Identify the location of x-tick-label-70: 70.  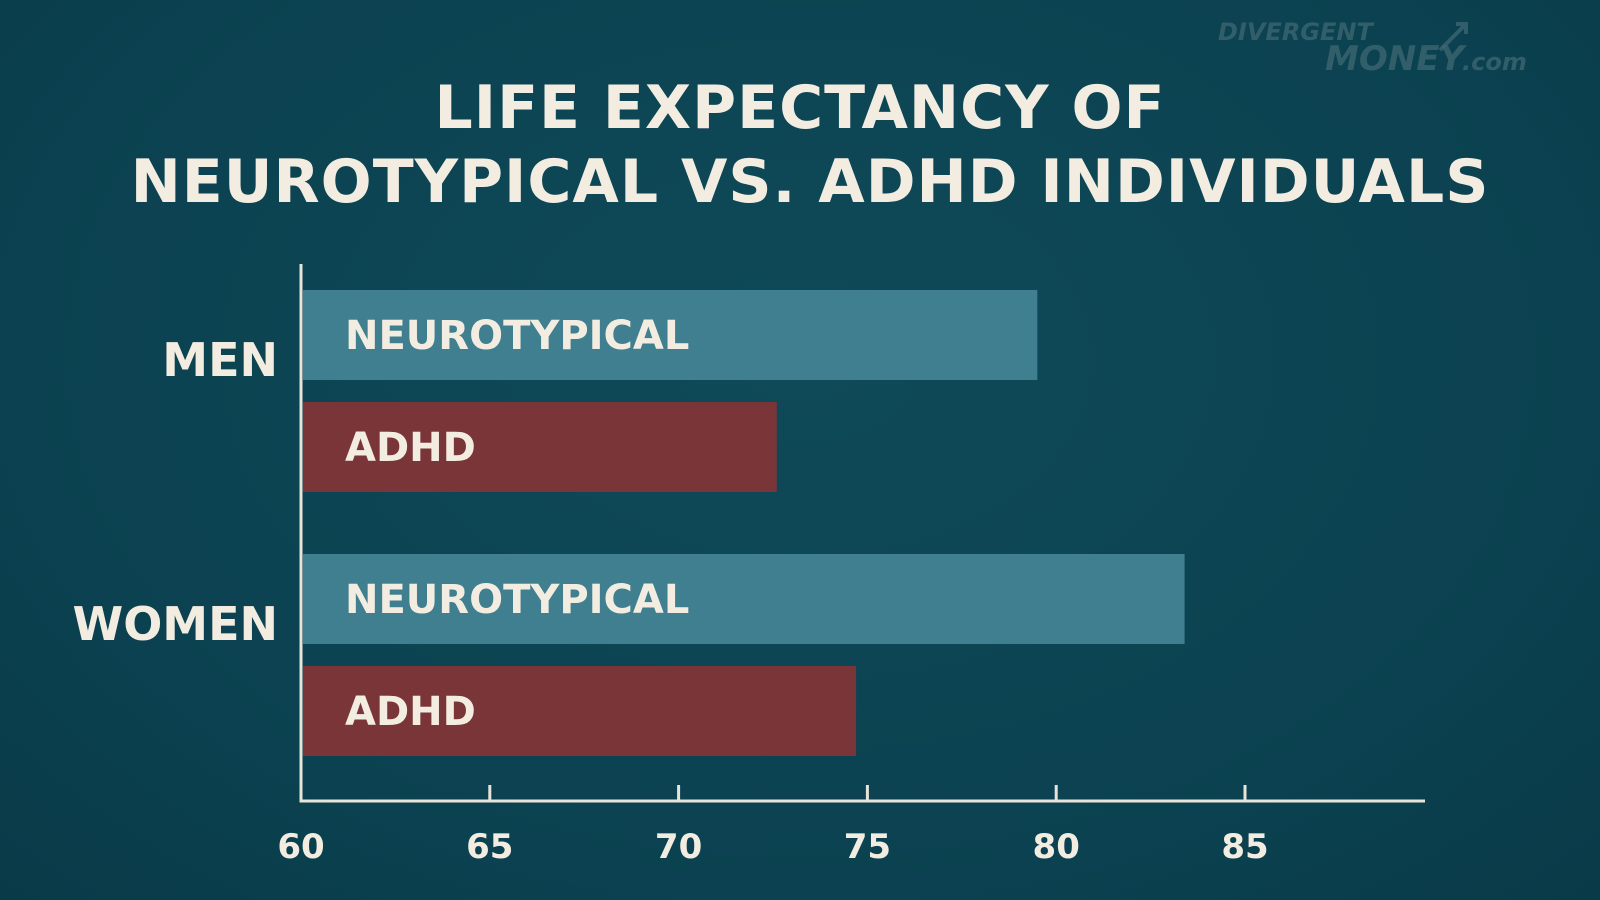
(678, 847).